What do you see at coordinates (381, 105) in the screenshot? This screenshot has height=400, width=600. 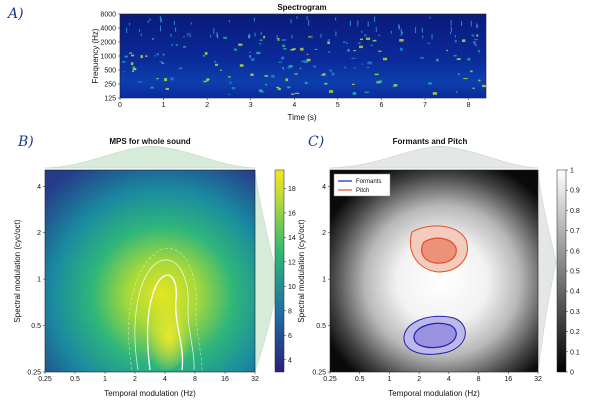 I see `spectrogram-x-tick: 6` at bounding box center [381, 105].